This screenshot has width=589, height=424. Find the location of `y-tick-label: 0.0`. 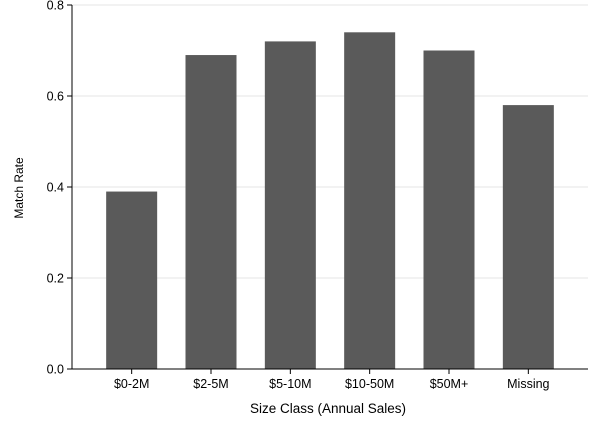

y-tick-label: 0.0 is located at coordinates (55, 370).